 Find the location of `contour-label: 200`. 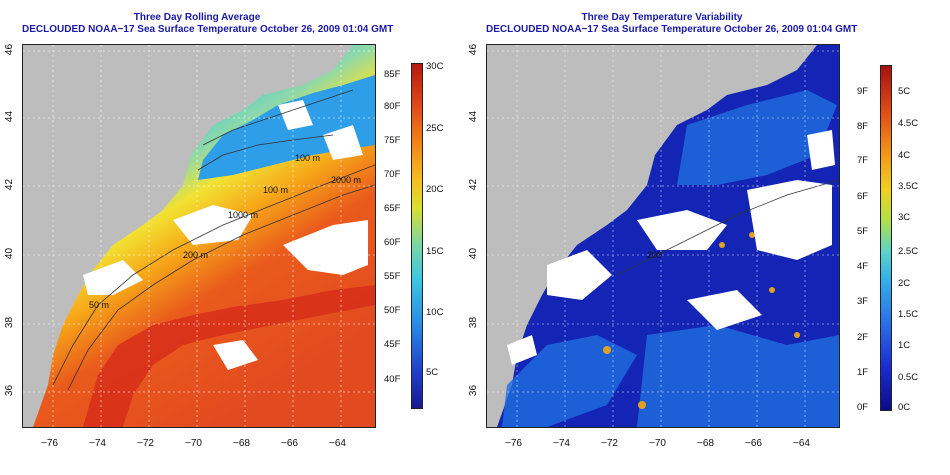

contour-label: 200 is located at coordinates (655, 255).